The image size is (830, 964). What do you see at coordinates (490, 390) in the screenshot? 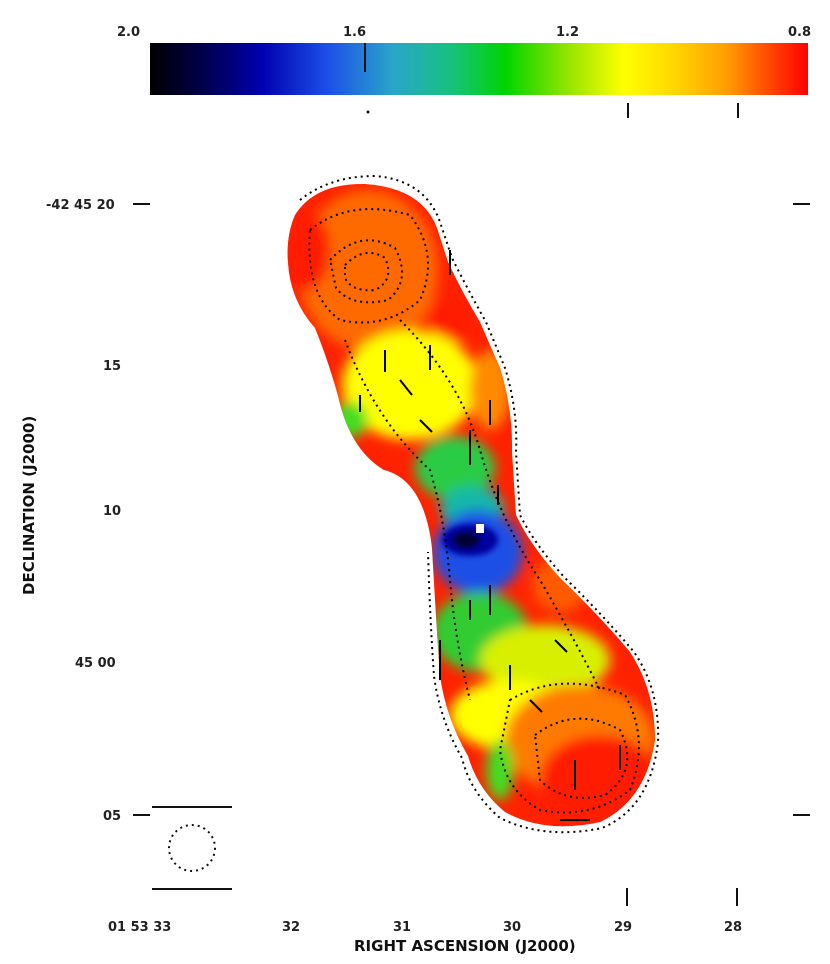
I see `orange-upper-jet-right` at bounding box center [490, 390].